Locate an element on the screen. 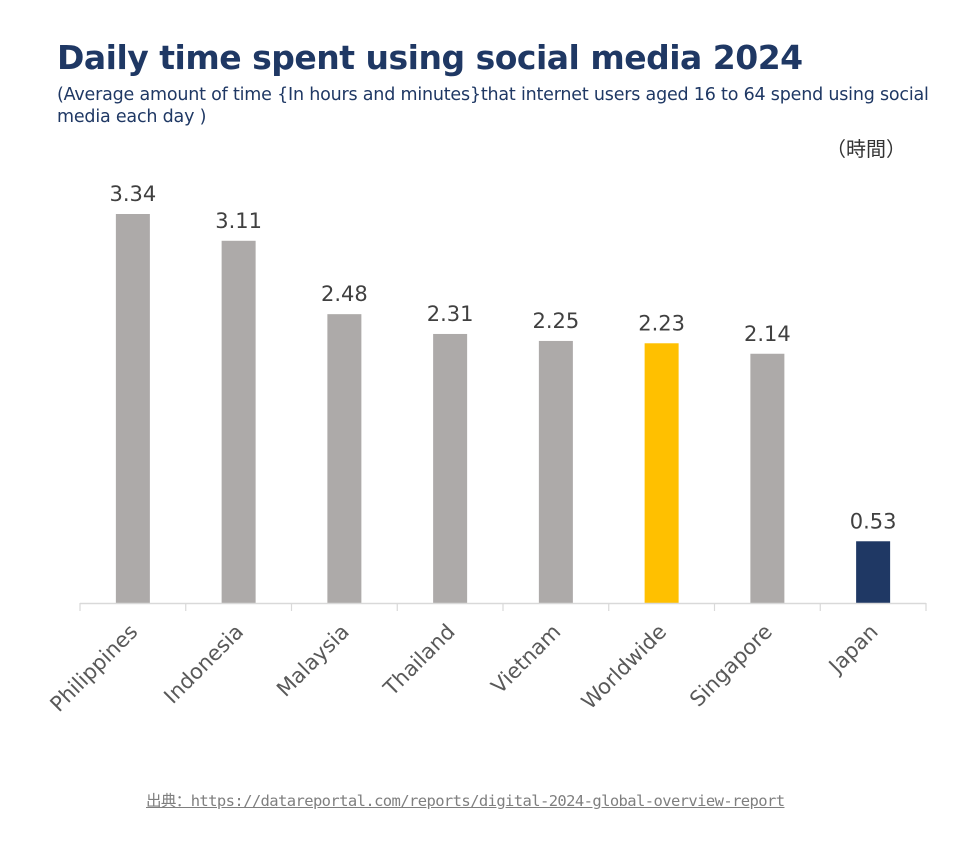 The height and width of the screenshot is (848, 953). x-tick-label-thailand: Thailand is located at coordinates (418, 660).